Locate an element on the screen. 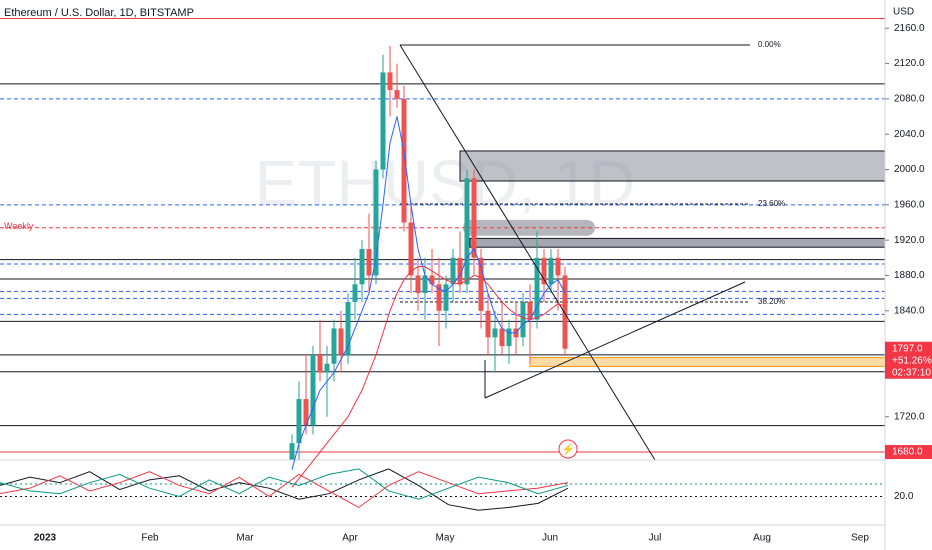 The width and height of the screenshot is (932, 550). x-tick-label: Mar is located at coordinates (245, 538).